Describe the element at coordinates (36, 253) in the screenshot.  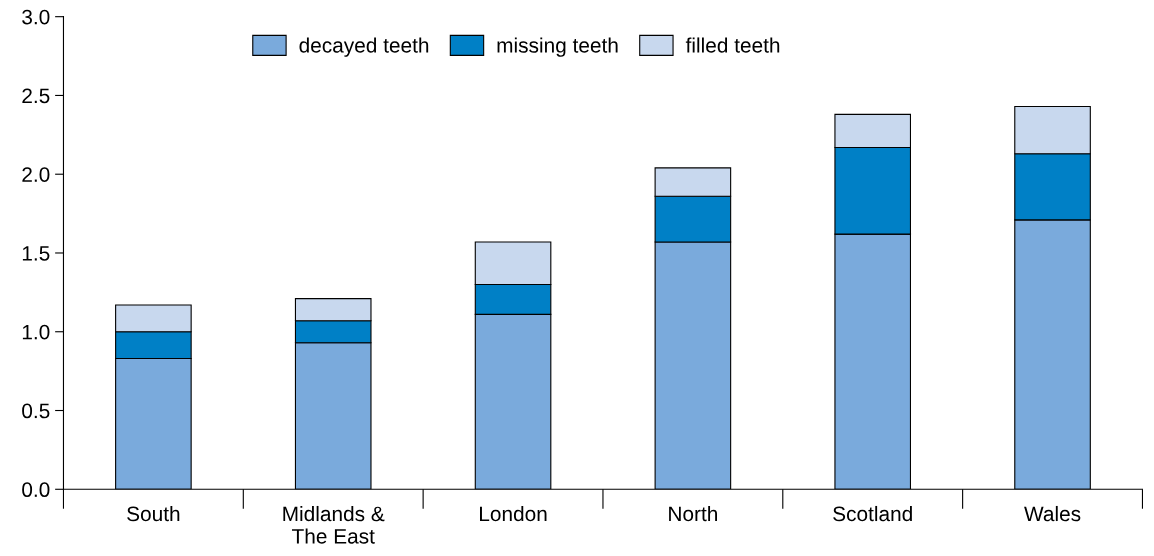
I see `y-tick-label: 1.5` at that location.